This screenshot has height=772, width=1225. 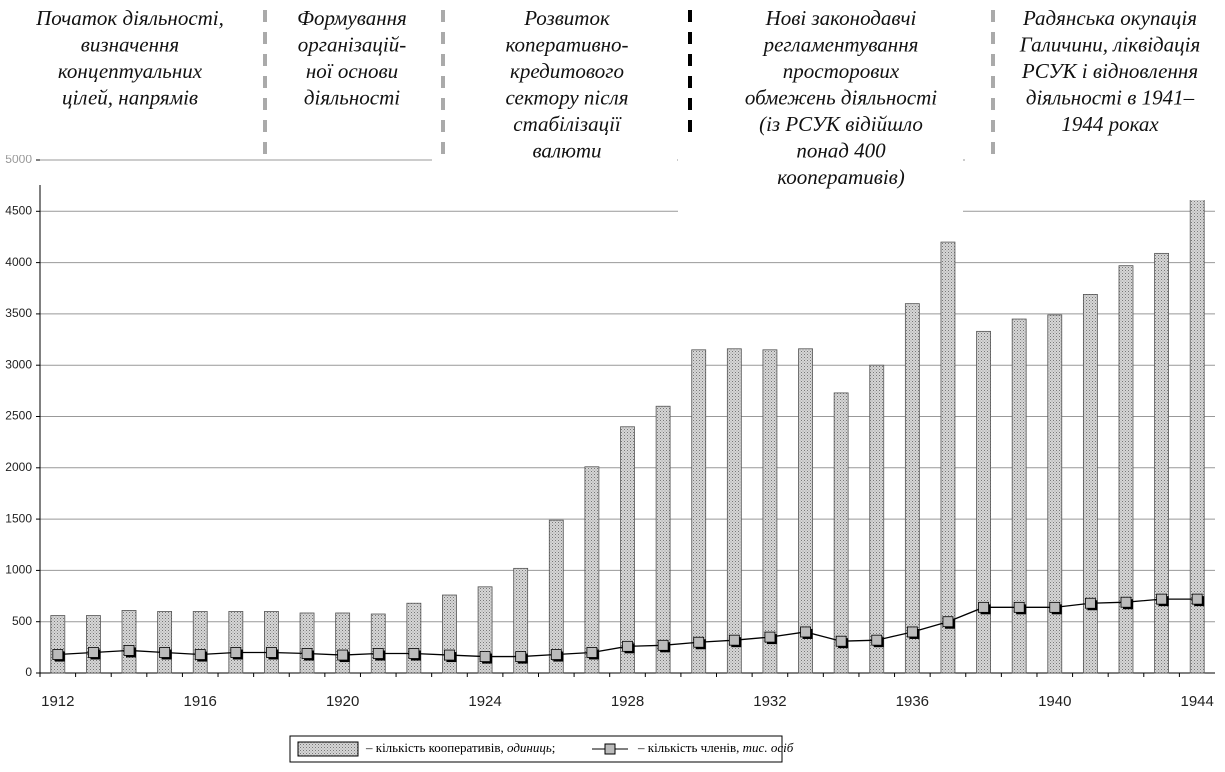 What do you see at coordinates (566, 150) in the screenshot?
I see `annotation: валюти` at bounding box center [566, 150].